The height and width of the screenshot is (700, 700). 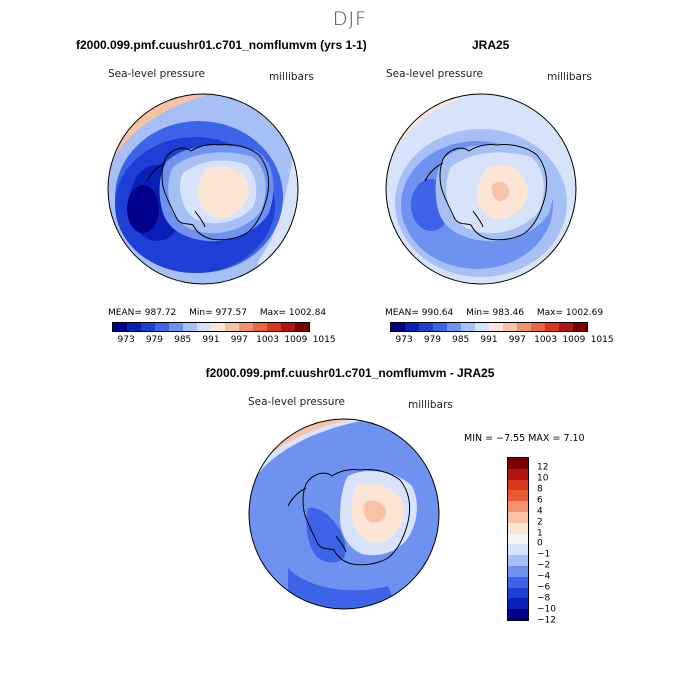 I want to click on colorbar-tick-label: −4, so click(x=544, y=576).